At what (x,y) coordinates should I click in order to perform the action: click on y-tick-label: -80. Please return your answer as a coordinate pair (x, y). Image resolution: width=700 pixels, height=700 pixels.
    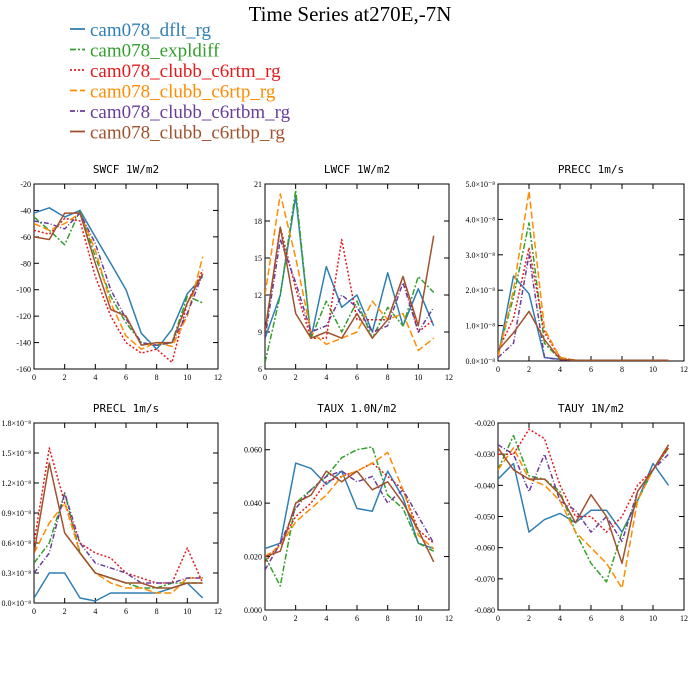
    Looking at the image, I should click on (25, 263).